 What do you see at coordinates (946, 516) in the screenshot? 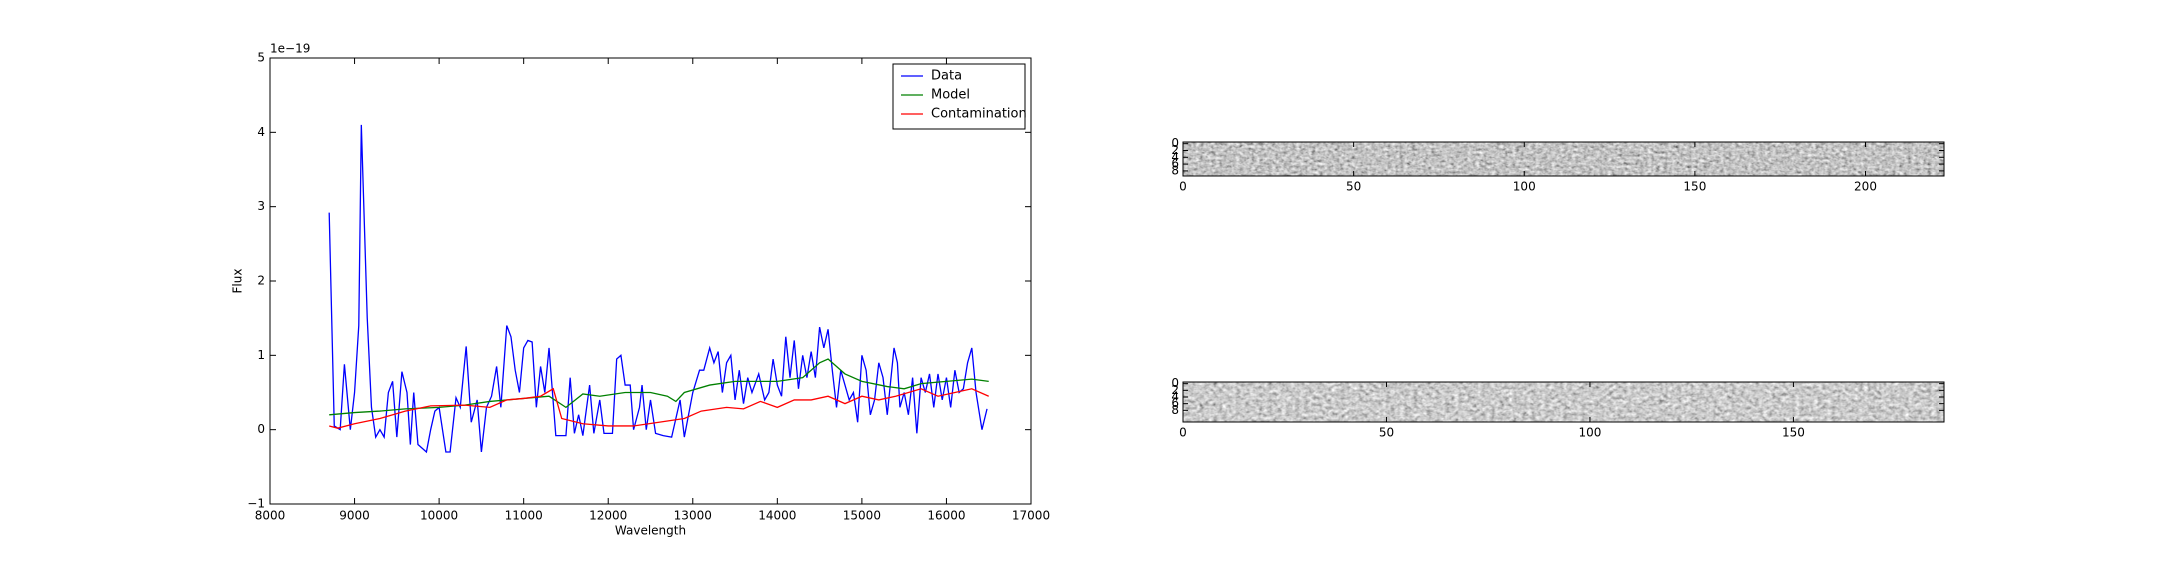
I see `x-tick-label: 16000` at bounding box center [946, 516].